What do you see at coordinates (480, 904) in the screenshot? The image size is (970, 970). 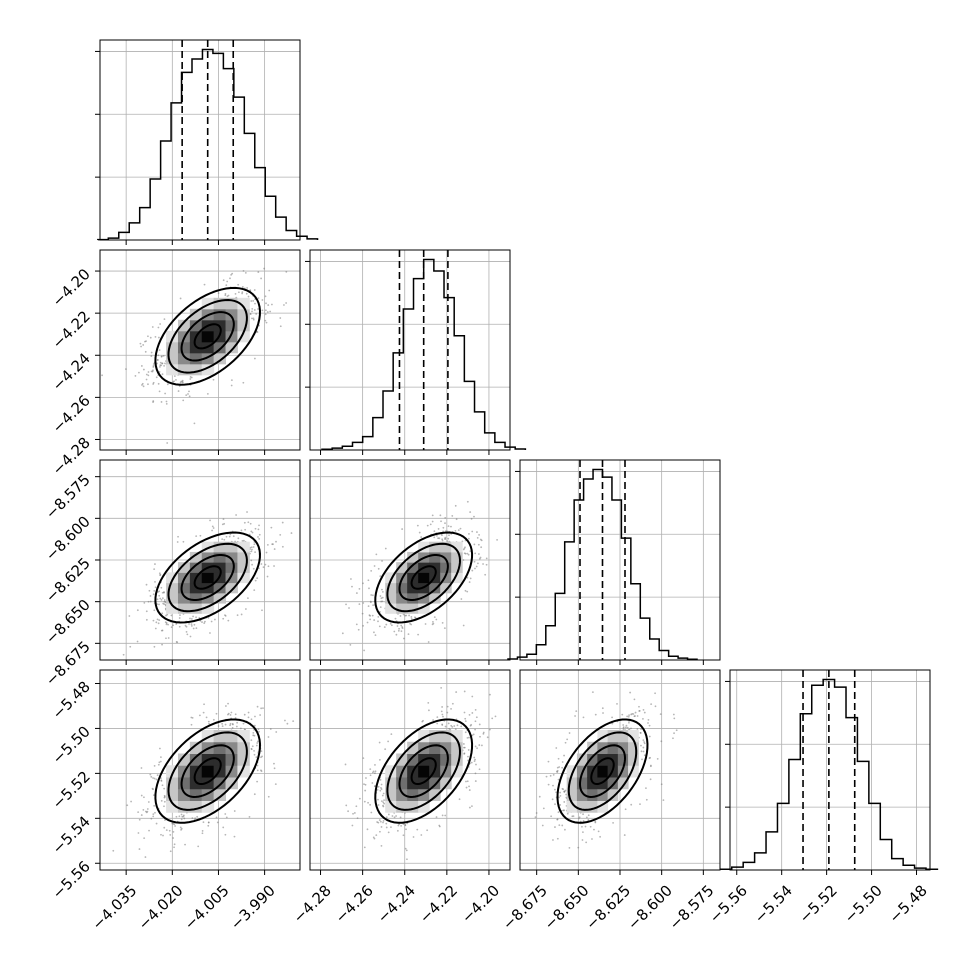 I see `x-tick-label: −4.20` at bounding box center [480, 904].